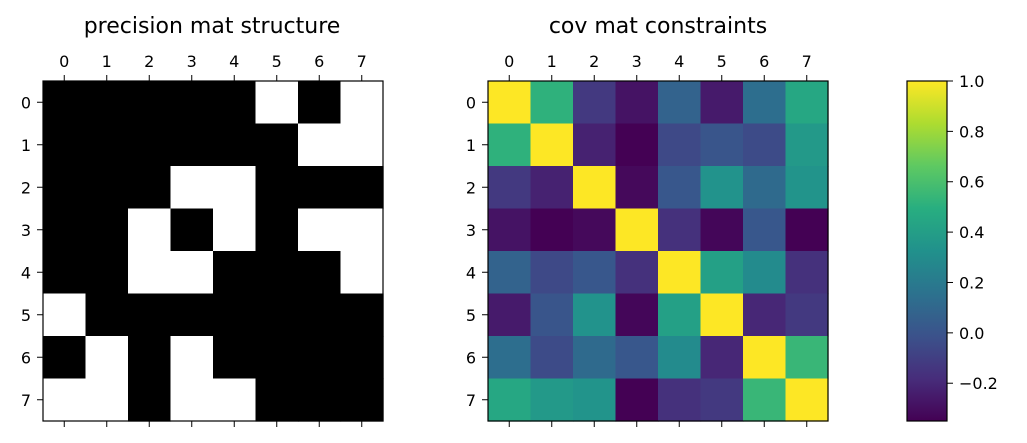 Image resolution: width=1027 pixels, height=443 pixels. Describe the element at coordinates (477, 251) in the screenshot. I see `covariance-heatmap-y-ticks: 0 1 2 3 4 5 6 7` at that location.